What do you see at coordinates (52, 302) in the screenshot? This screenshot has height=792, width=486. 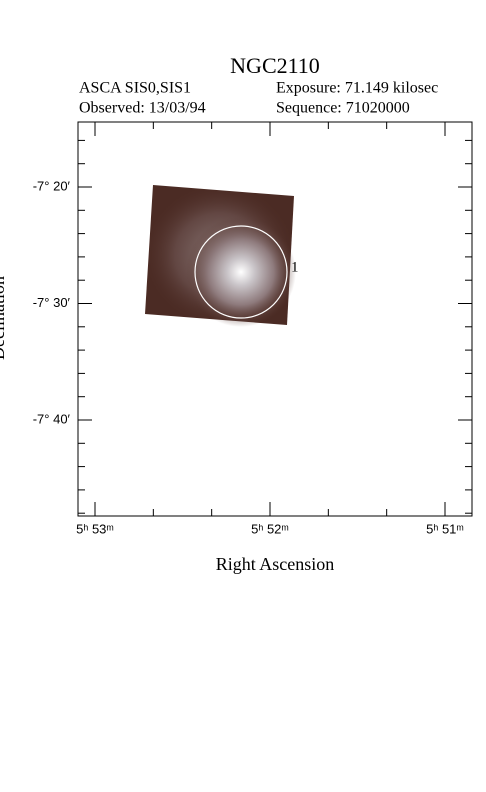 I see `y-tick-label: -7° 30′` at bounding box center [52, 302].